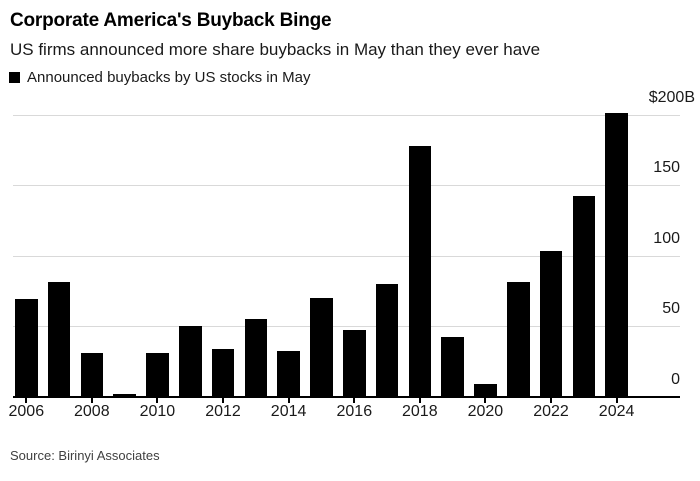 This screenshot has width=700, height=481. I want to click on y-axis-label-0: 0, so click(675, 379).